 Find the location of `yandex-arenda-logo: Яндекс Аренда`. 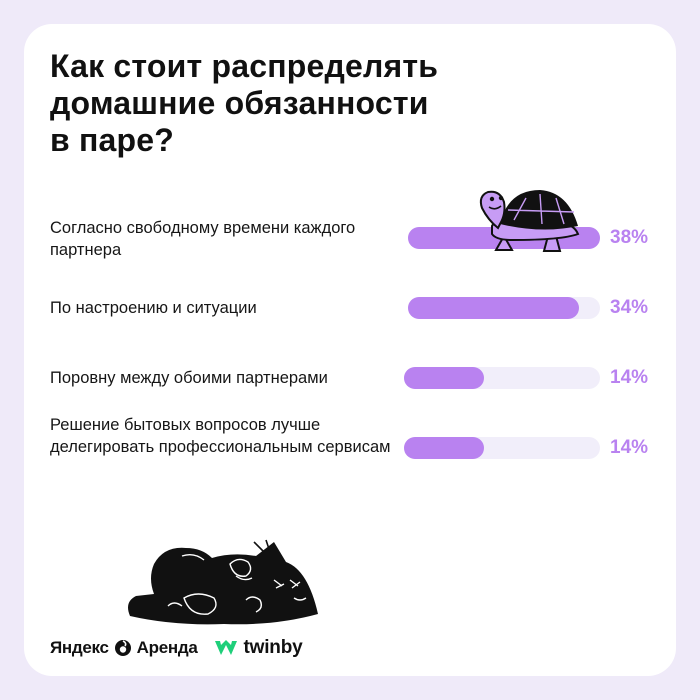

yandex-arenda-logo: Яндекс Аренда is located at coordinates (124, 648).